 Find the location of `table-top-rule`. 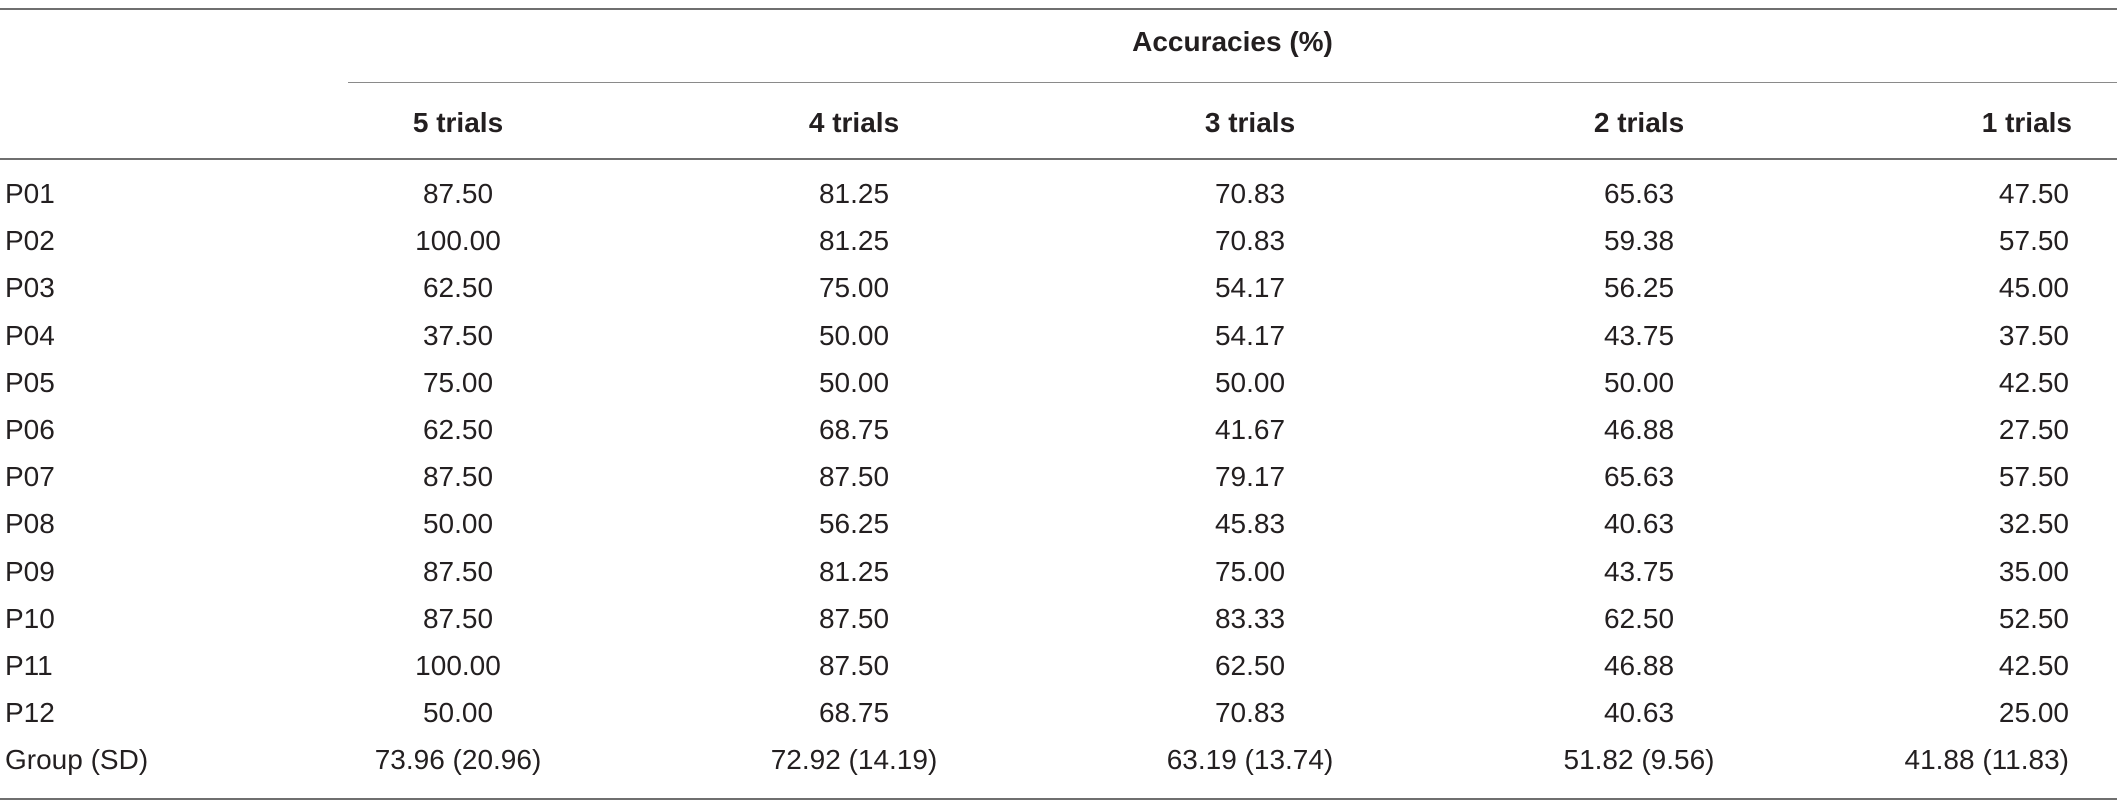

table-top-rule is located at coordinates (1058, 9).